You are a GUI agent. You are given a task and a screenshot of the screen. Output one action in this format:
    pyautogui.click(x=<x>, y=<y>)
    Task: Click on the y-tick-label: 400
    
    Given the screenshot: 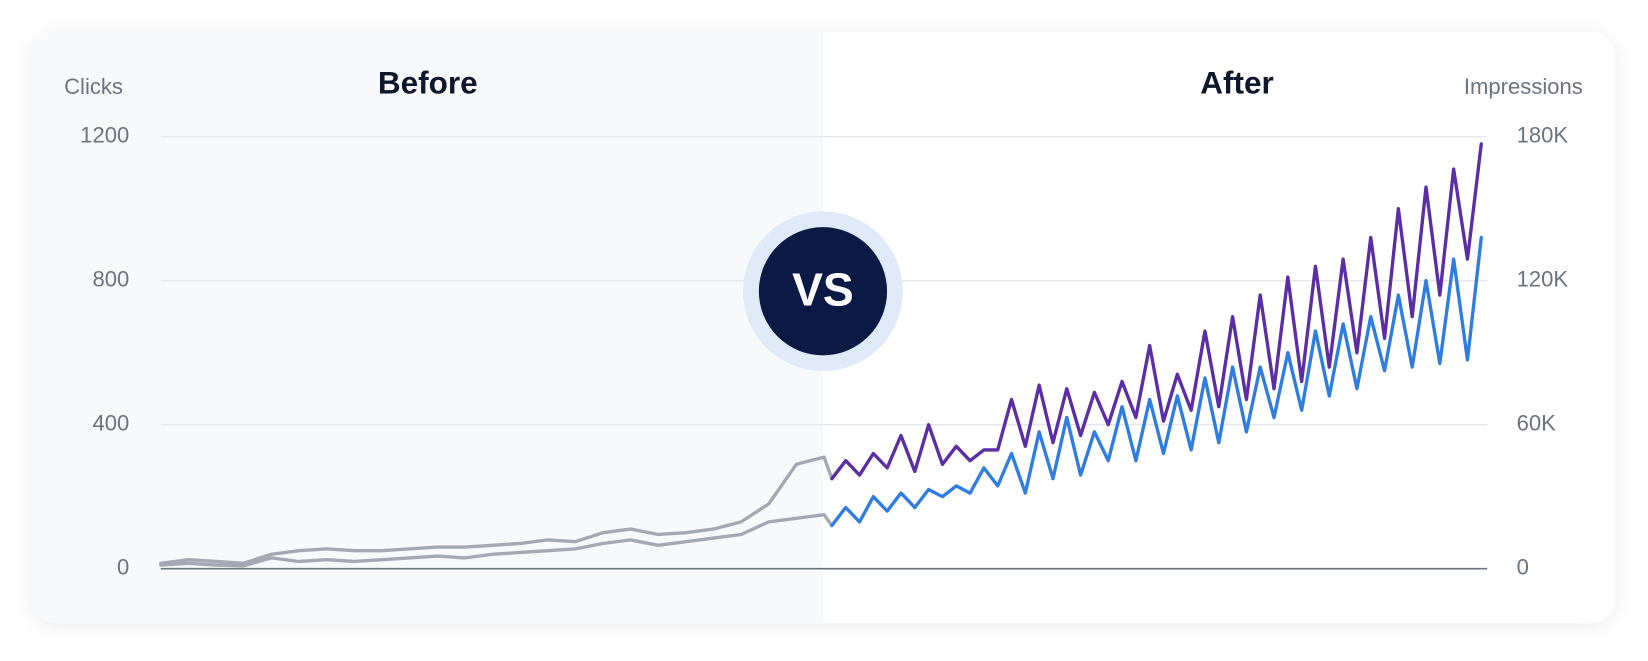 What is the action you would take?
    pyautogui.click(x=110, y=423)
    